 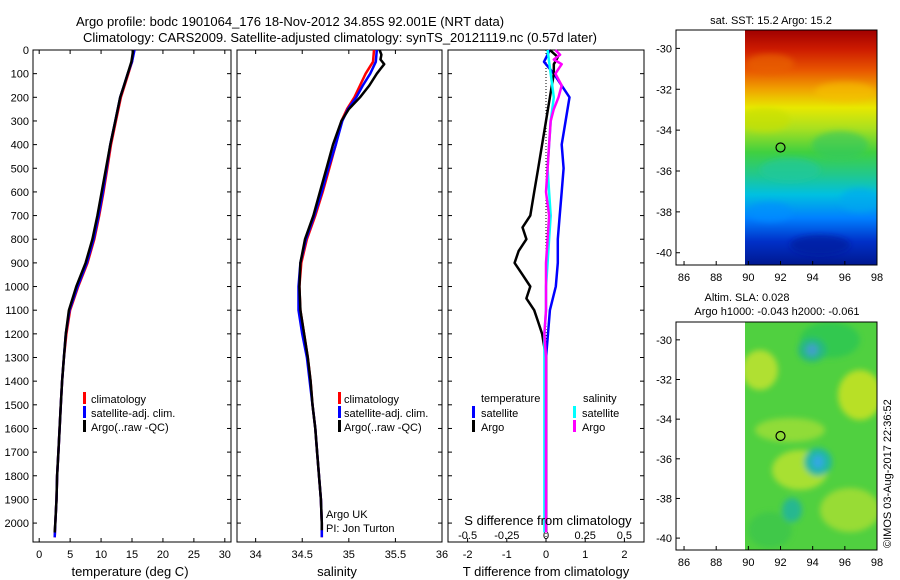 I want to click on legend-label-climatology: climatology, so click(x=119, y=400).